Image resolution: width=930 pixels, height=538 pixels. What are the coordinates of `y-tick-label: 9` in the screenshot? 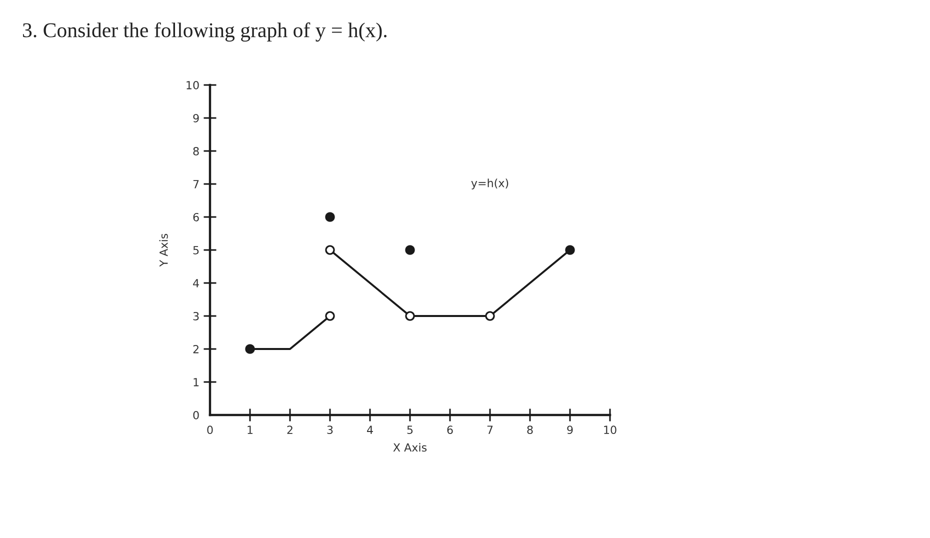 It's located at (196, 118).